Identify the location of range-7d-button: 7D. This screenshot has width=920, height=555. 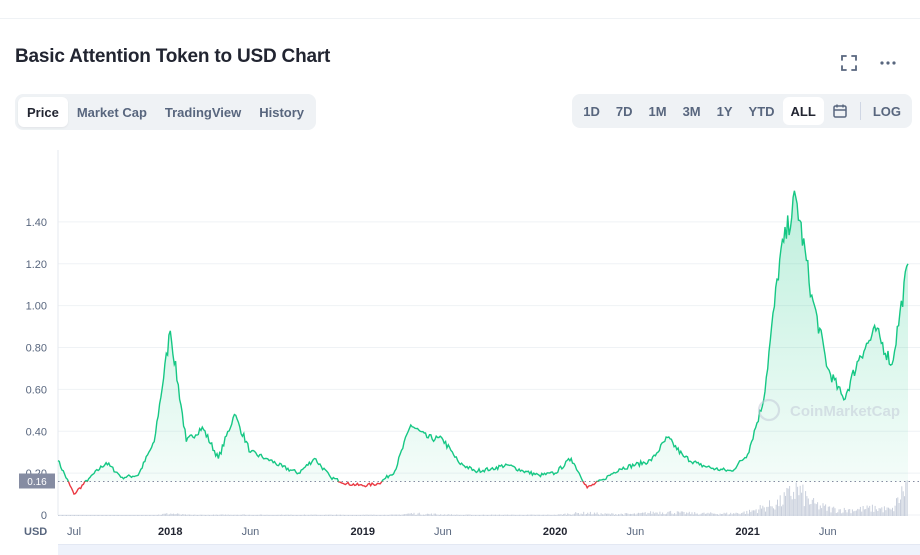
(624, 111).